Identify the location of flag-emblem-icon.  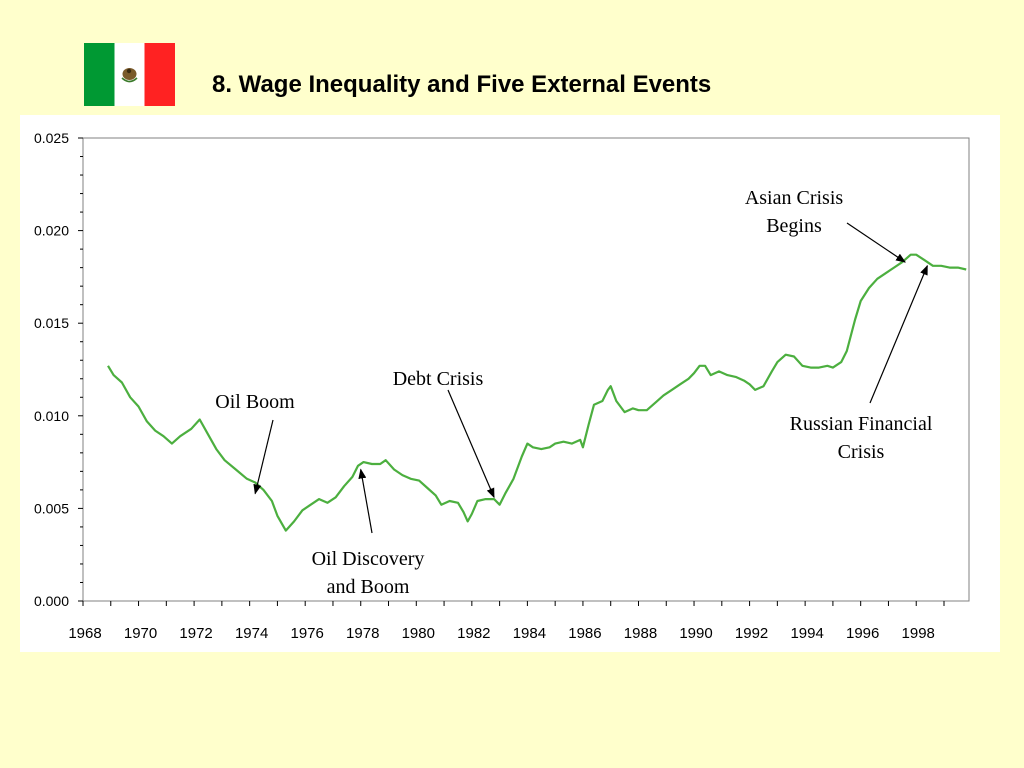
(129, 75).